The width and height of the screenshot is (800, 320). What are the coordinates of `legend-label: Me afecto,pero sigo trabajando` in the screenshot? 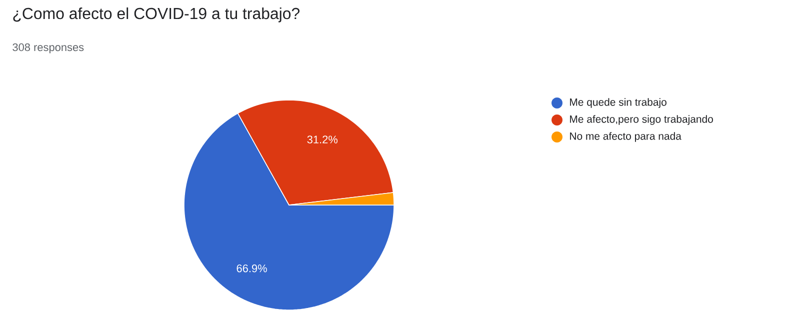 It's located at (641, 120).